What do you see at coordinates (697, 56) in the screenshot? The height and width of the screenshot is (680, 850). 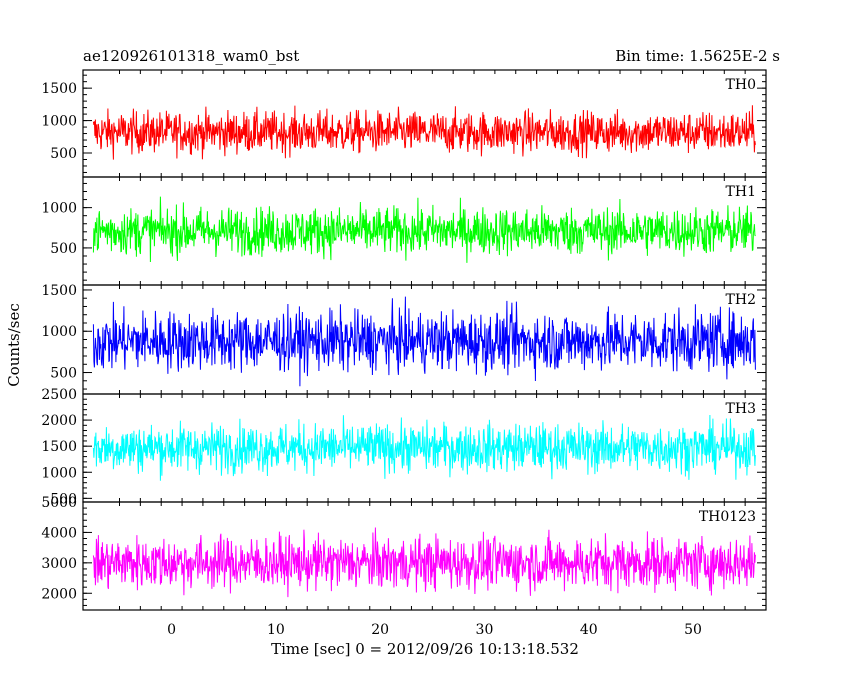 I see `chart-title-right: Bin time: 1.5625E-2 s` at bounding box center [697, 56].